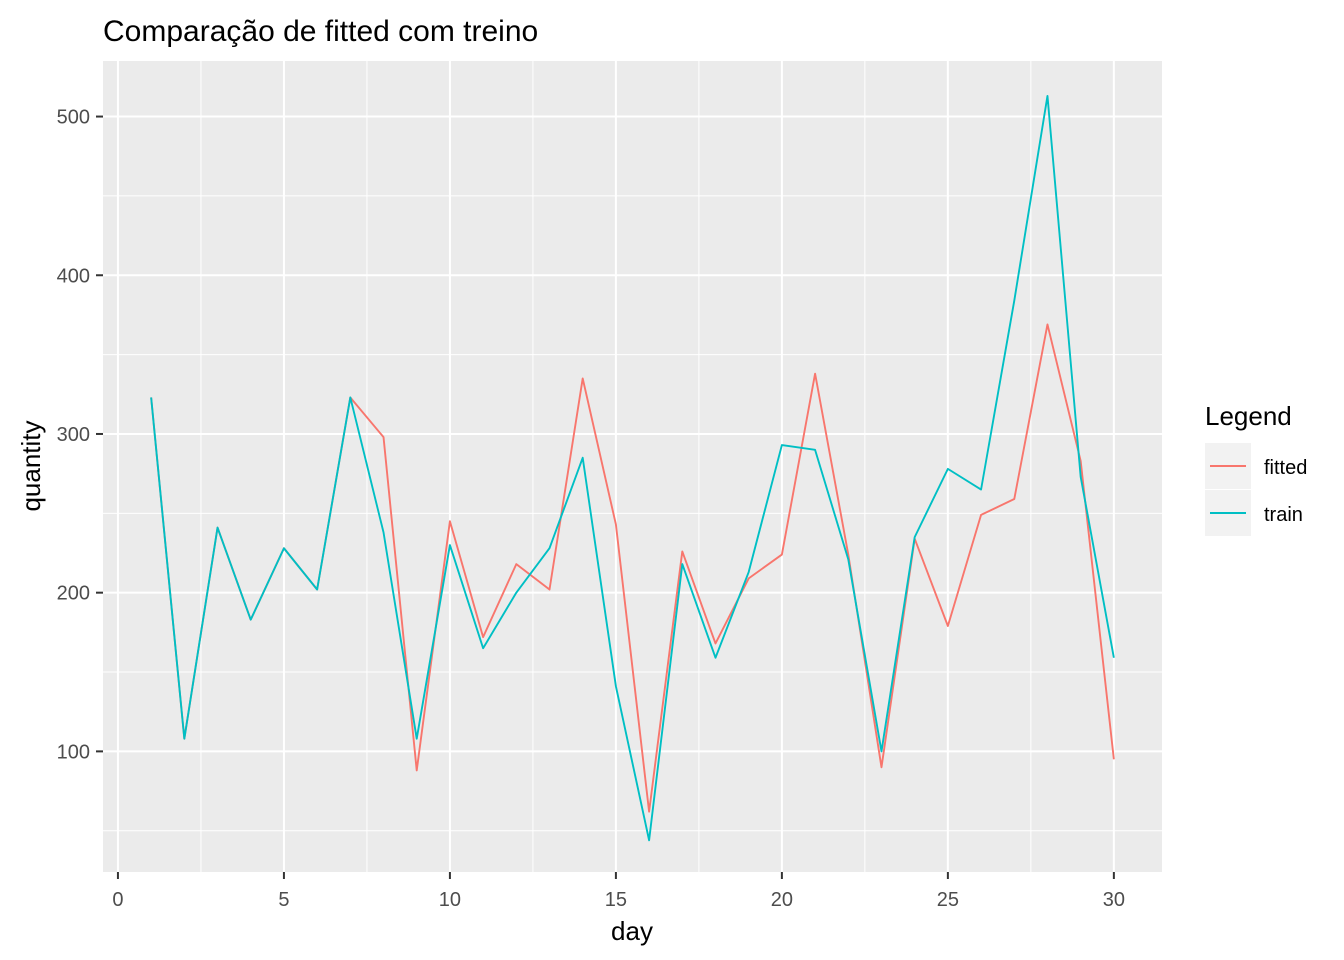  Describe the element at coordinates (73, 752) in the screenshot. I see `y-tick-label: 100` at that location.